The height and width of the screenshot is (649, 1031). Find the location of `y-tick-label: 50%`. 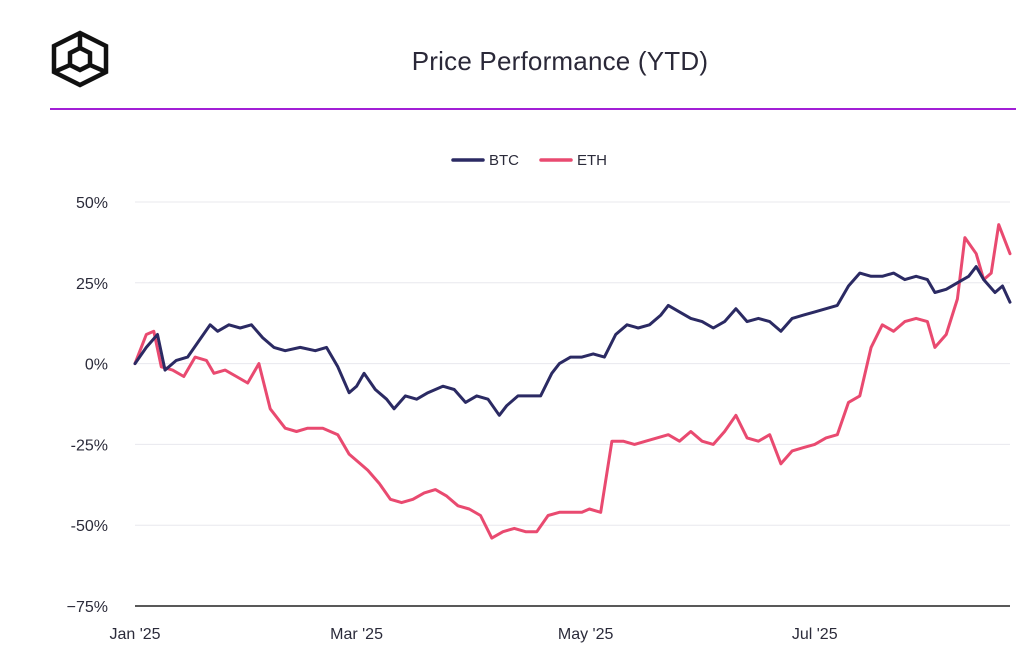

y-tick-label: 50% is located at coordinates (92, 203).